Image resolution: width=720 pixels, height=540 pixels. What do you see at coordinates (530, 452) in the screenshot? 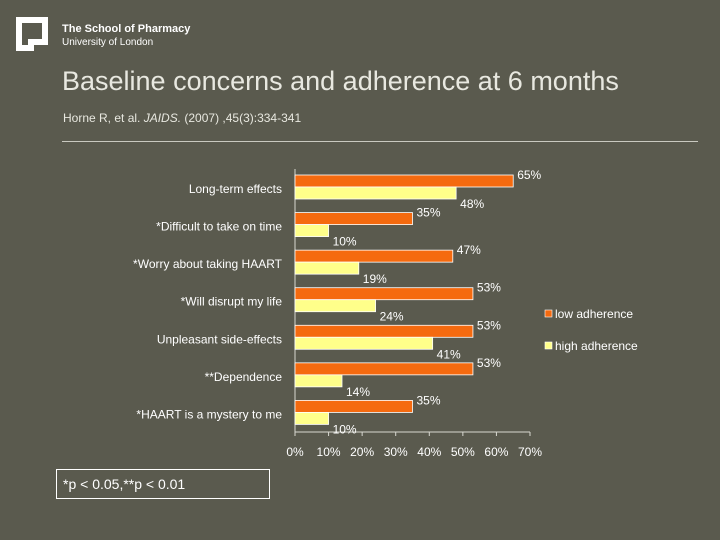
I see `x-tick-label: 70%` at bounding box center [530, 452].